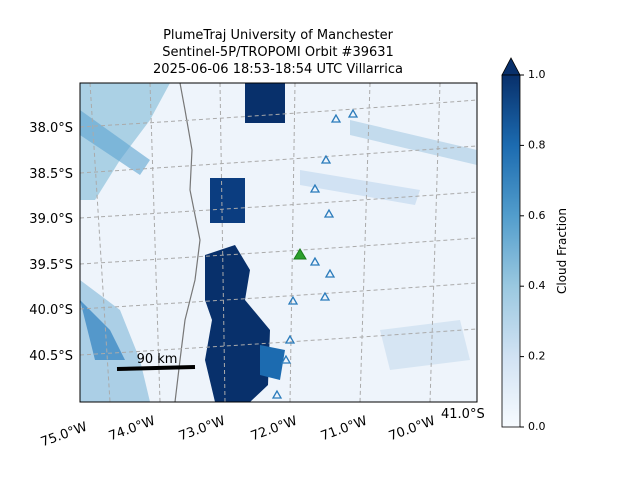 Image resolution: width=640 pixels, height=484 pixels. I want to click on colorbar-tick-label: 0.8, so click(537, 144).